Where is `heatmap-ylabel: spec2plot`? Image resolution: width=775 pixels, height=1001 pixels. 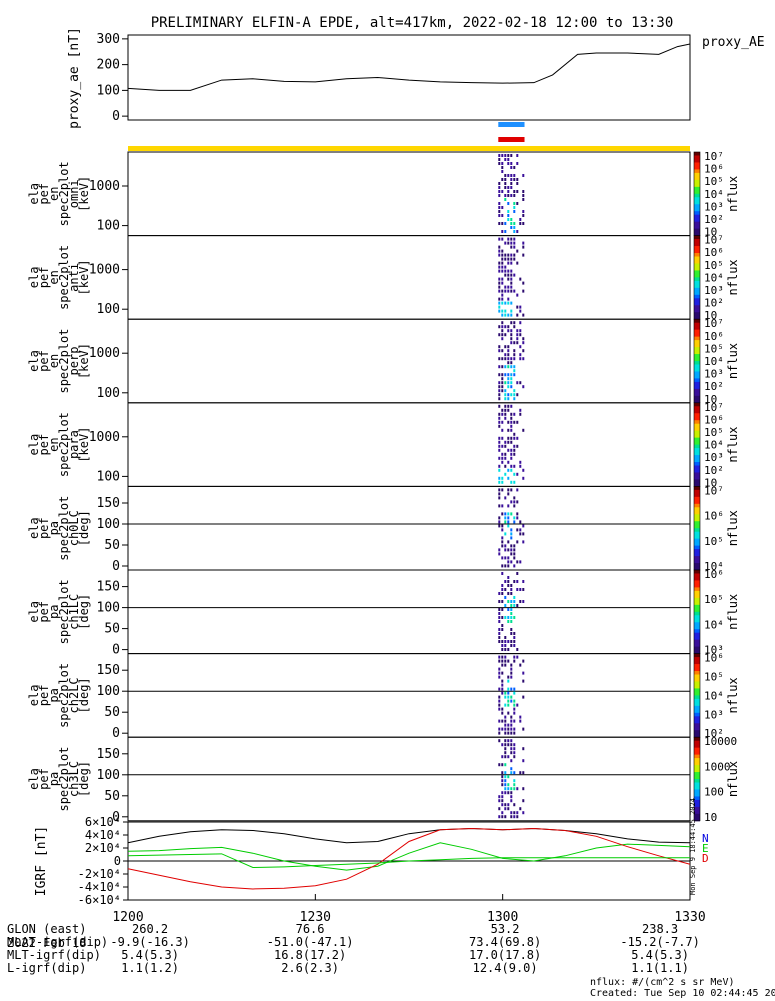
heatmap-ylabel: spec2plot is located at coordinates (64, 277).